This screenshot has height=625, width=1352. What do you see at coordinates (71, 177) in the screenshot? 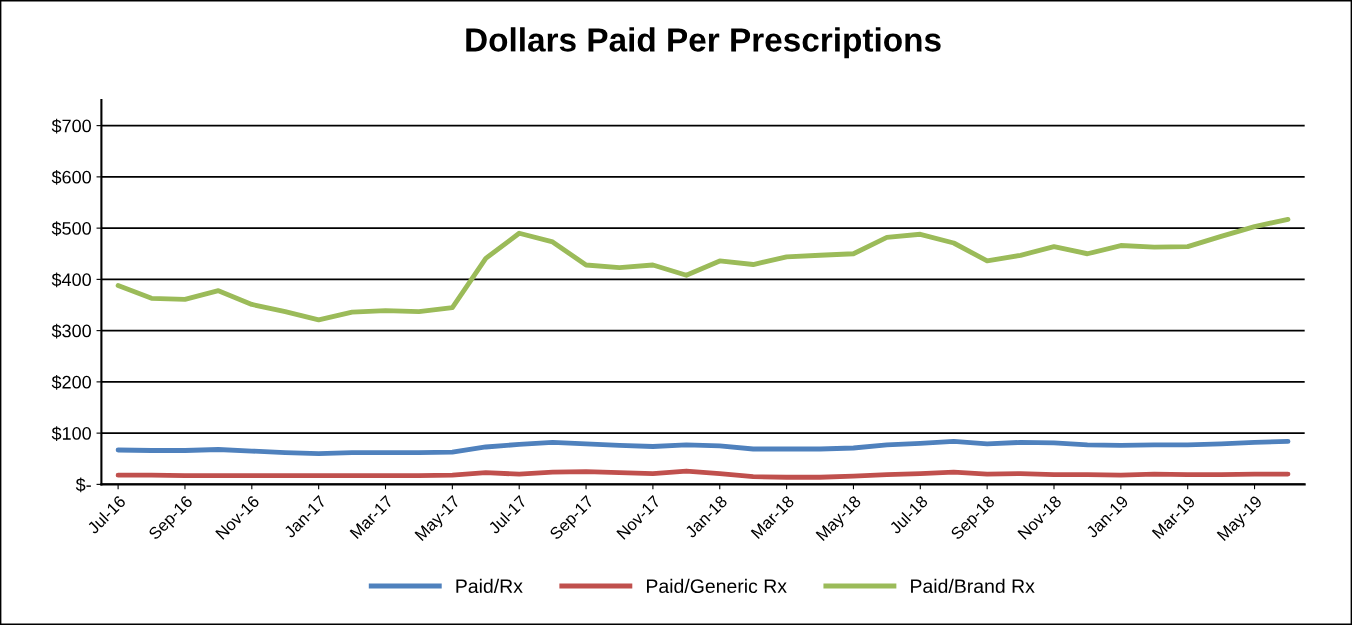
I see `y-tick-label: $600` at bounding box center [71, 177].